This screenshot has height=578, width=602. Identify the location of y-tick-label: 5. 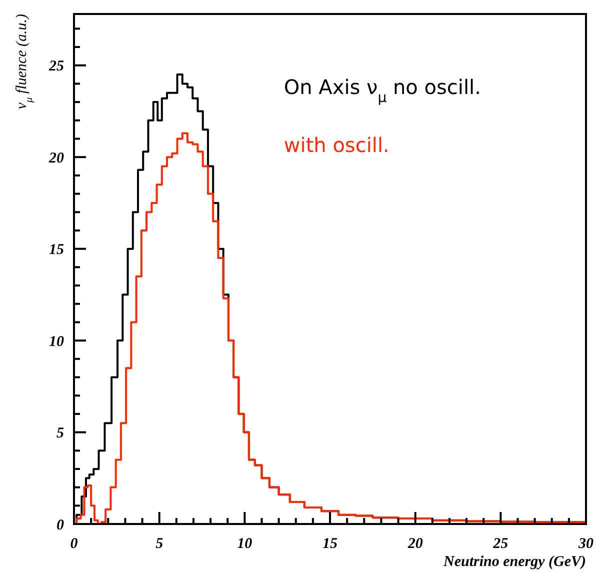
(60, 434).